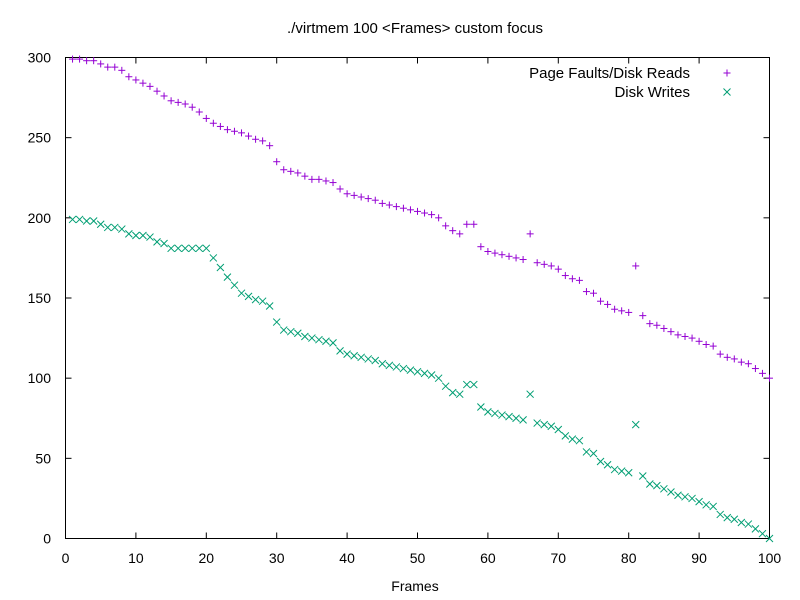  I want to click on legend: Page Faults/Disk Reads Disk Writes, so click(630, 83).